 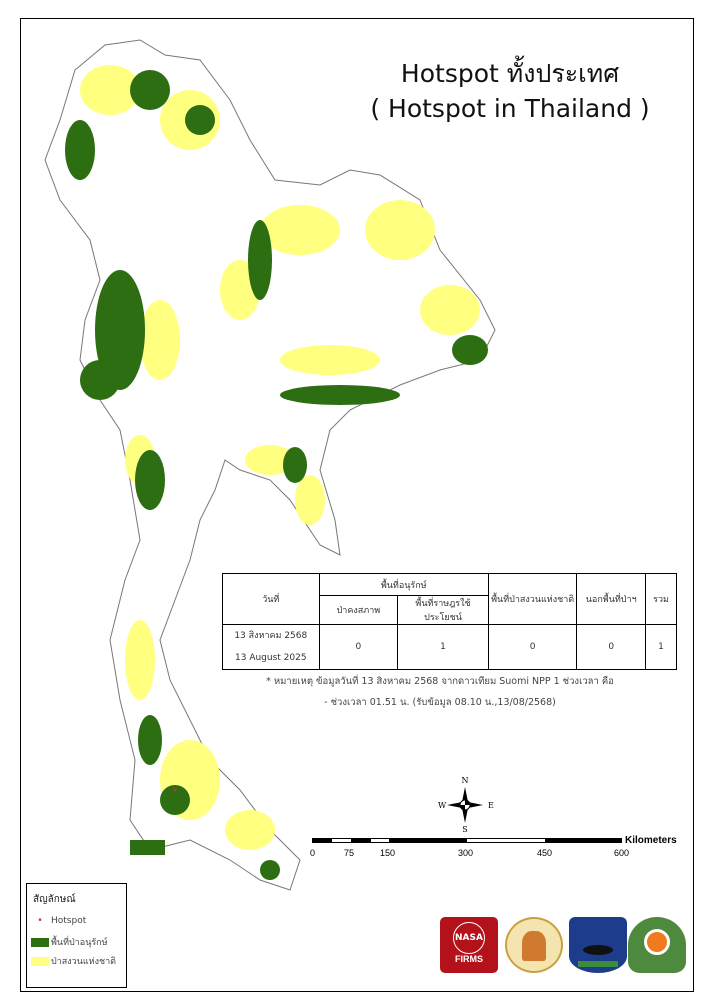 What do you see at coordinates (651, 840) in the screenshot?
I see `scale-unit: Kilometers` at bounding box center [651, 840].